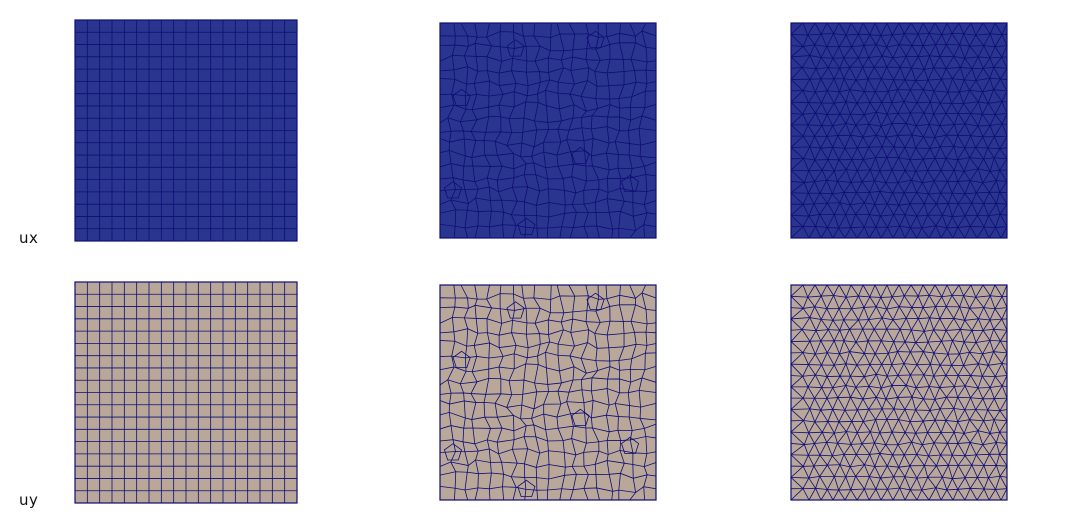 This screenshot has height=524, width=1075. Describe the element at coordinates (29, 500) in the screenshot. I see `row-label-uy: uy` at that location.